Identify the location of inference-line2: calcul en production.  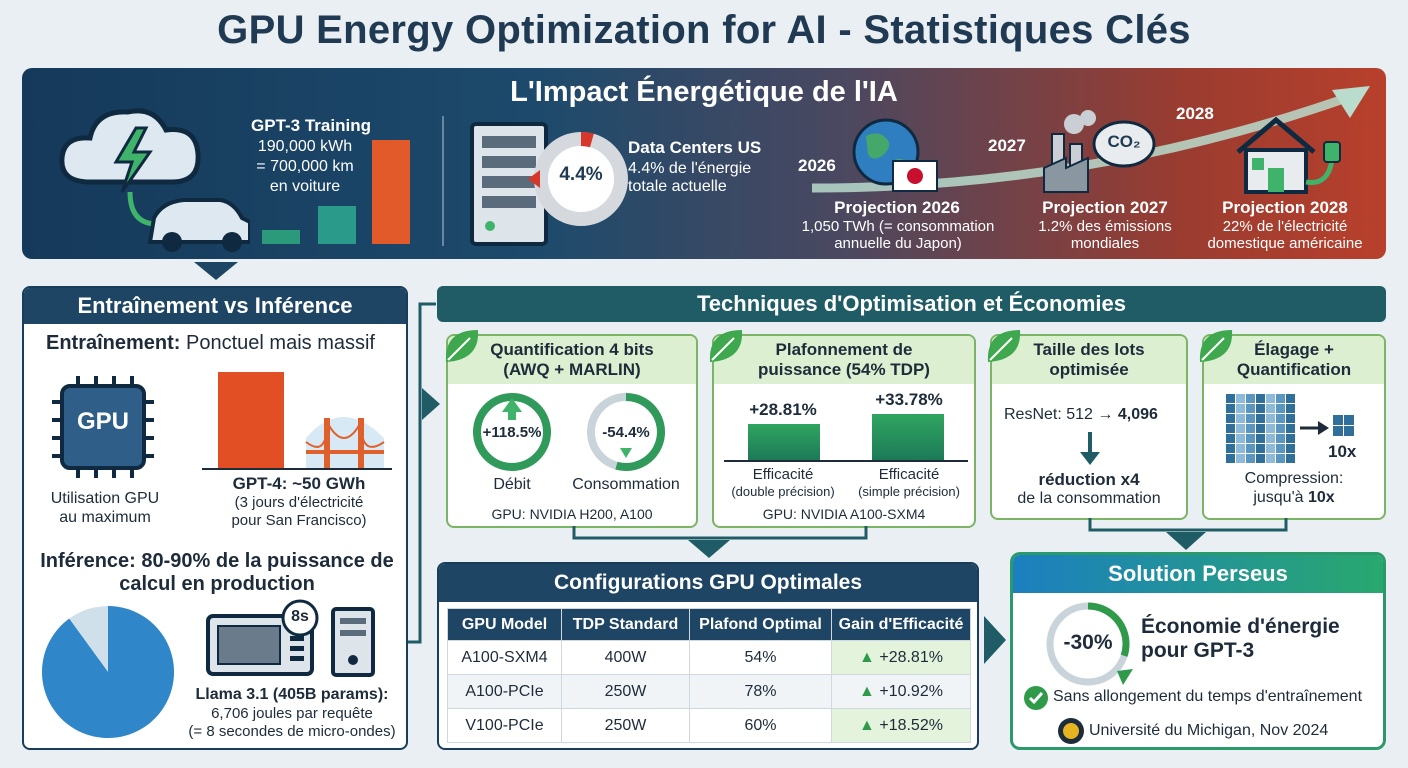
(217, 584).